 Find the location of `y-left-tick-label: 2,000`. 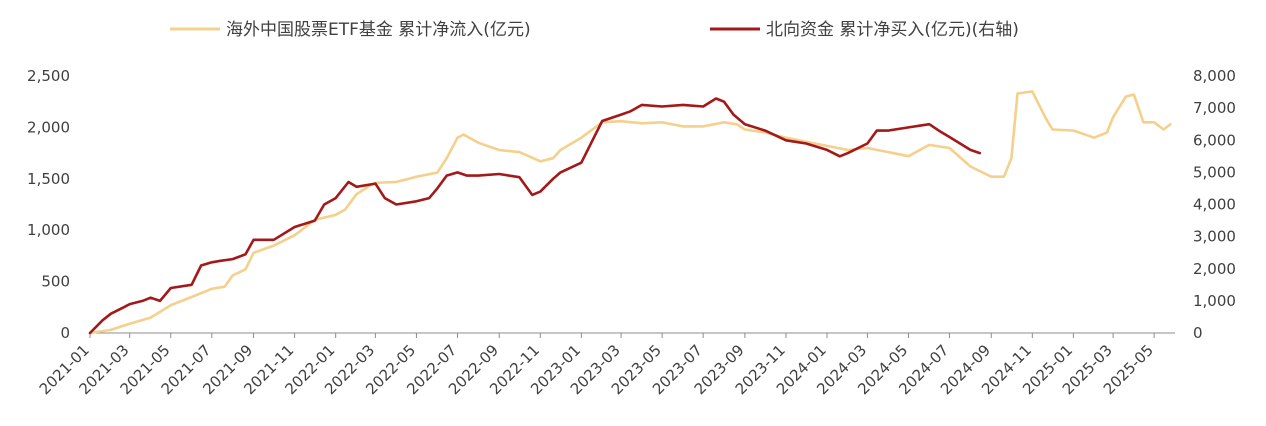

y-left-tick-label: 2,000 is located at coordinates (48, 127).